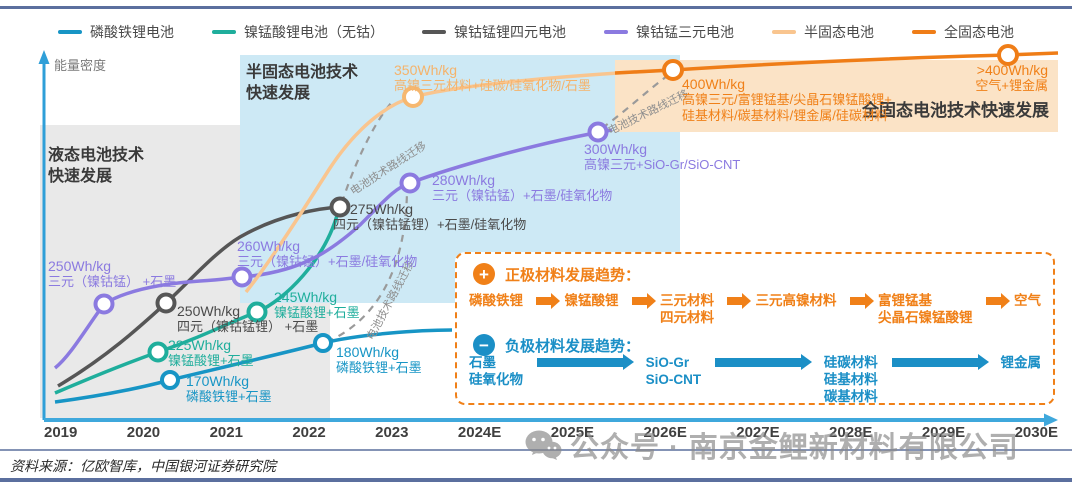 This screenshot has width=1072, height=484. I want to click on legend-label: 镍锰酸锂电池（无钴）, so click(314, 32).